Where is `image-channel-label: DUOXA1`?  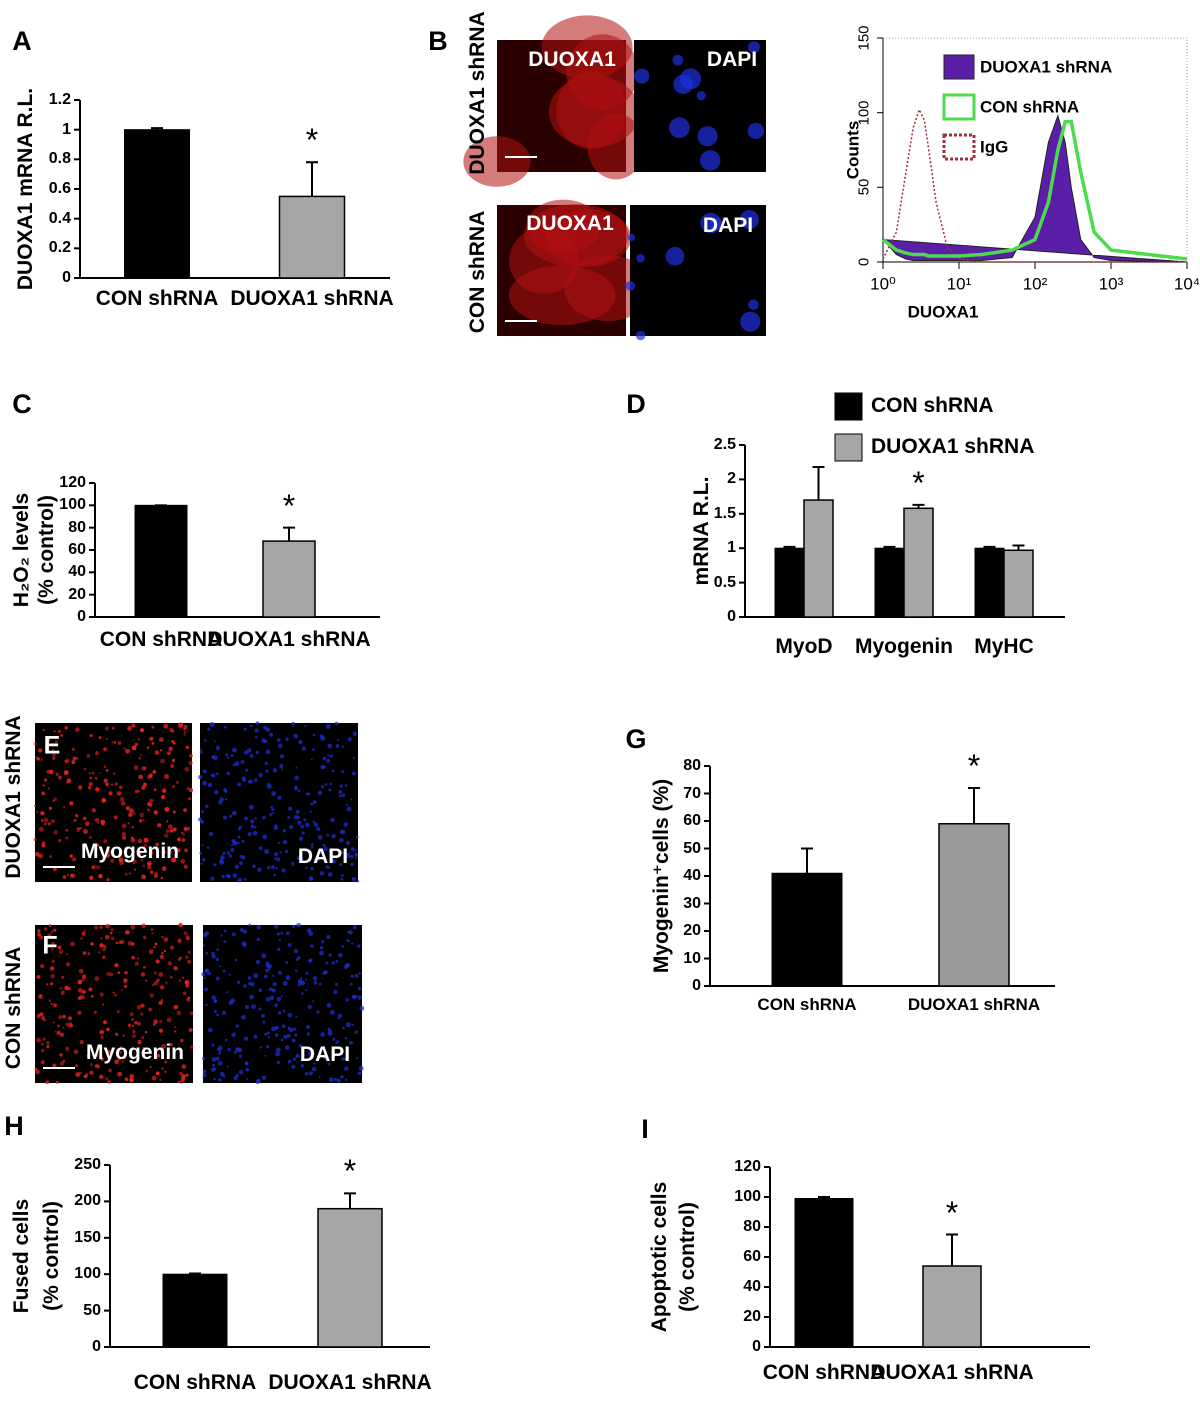 image-channel-label: DUOXA1 is located at coordinates (572, 59).